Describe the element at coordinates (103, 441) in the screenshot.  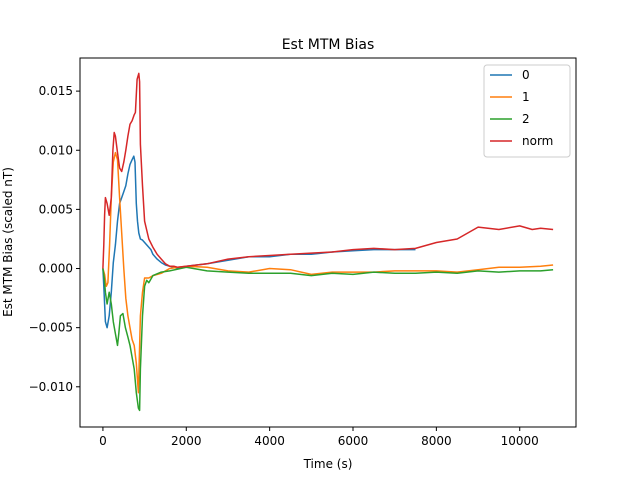
I see `x-tick-label: 0` at that location.